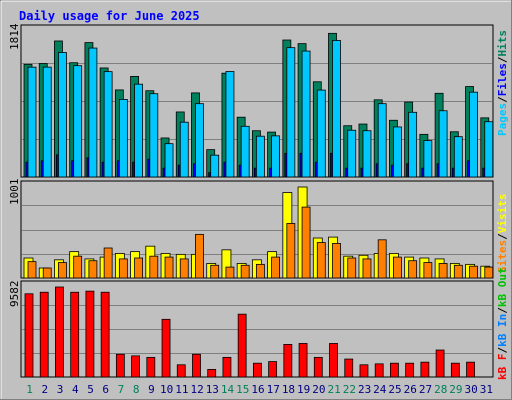 This screenshot has height=400, width=512. I want to click on day-label-28: 28, so click(440, 389).